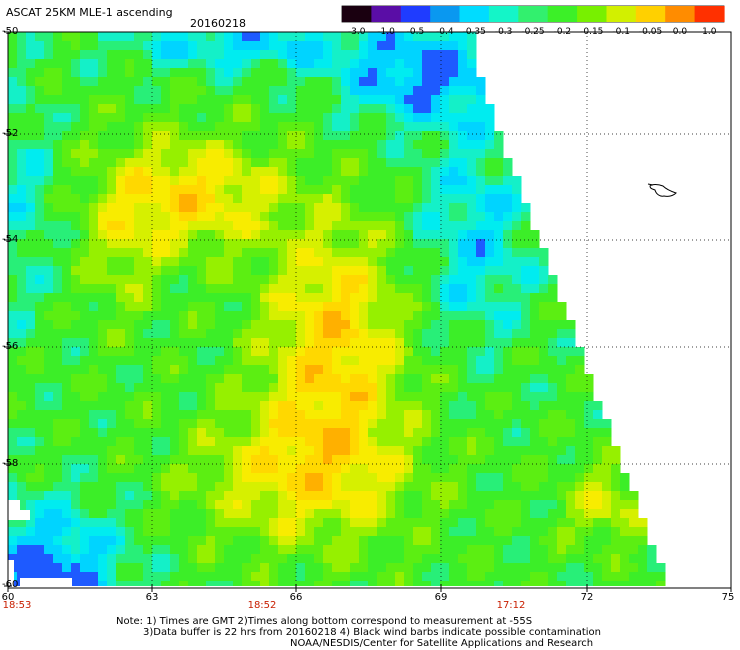 Image resolution: width=740 pixels, height=650 pixels. I want to click on colorbar-swatch, so click(503, 14).